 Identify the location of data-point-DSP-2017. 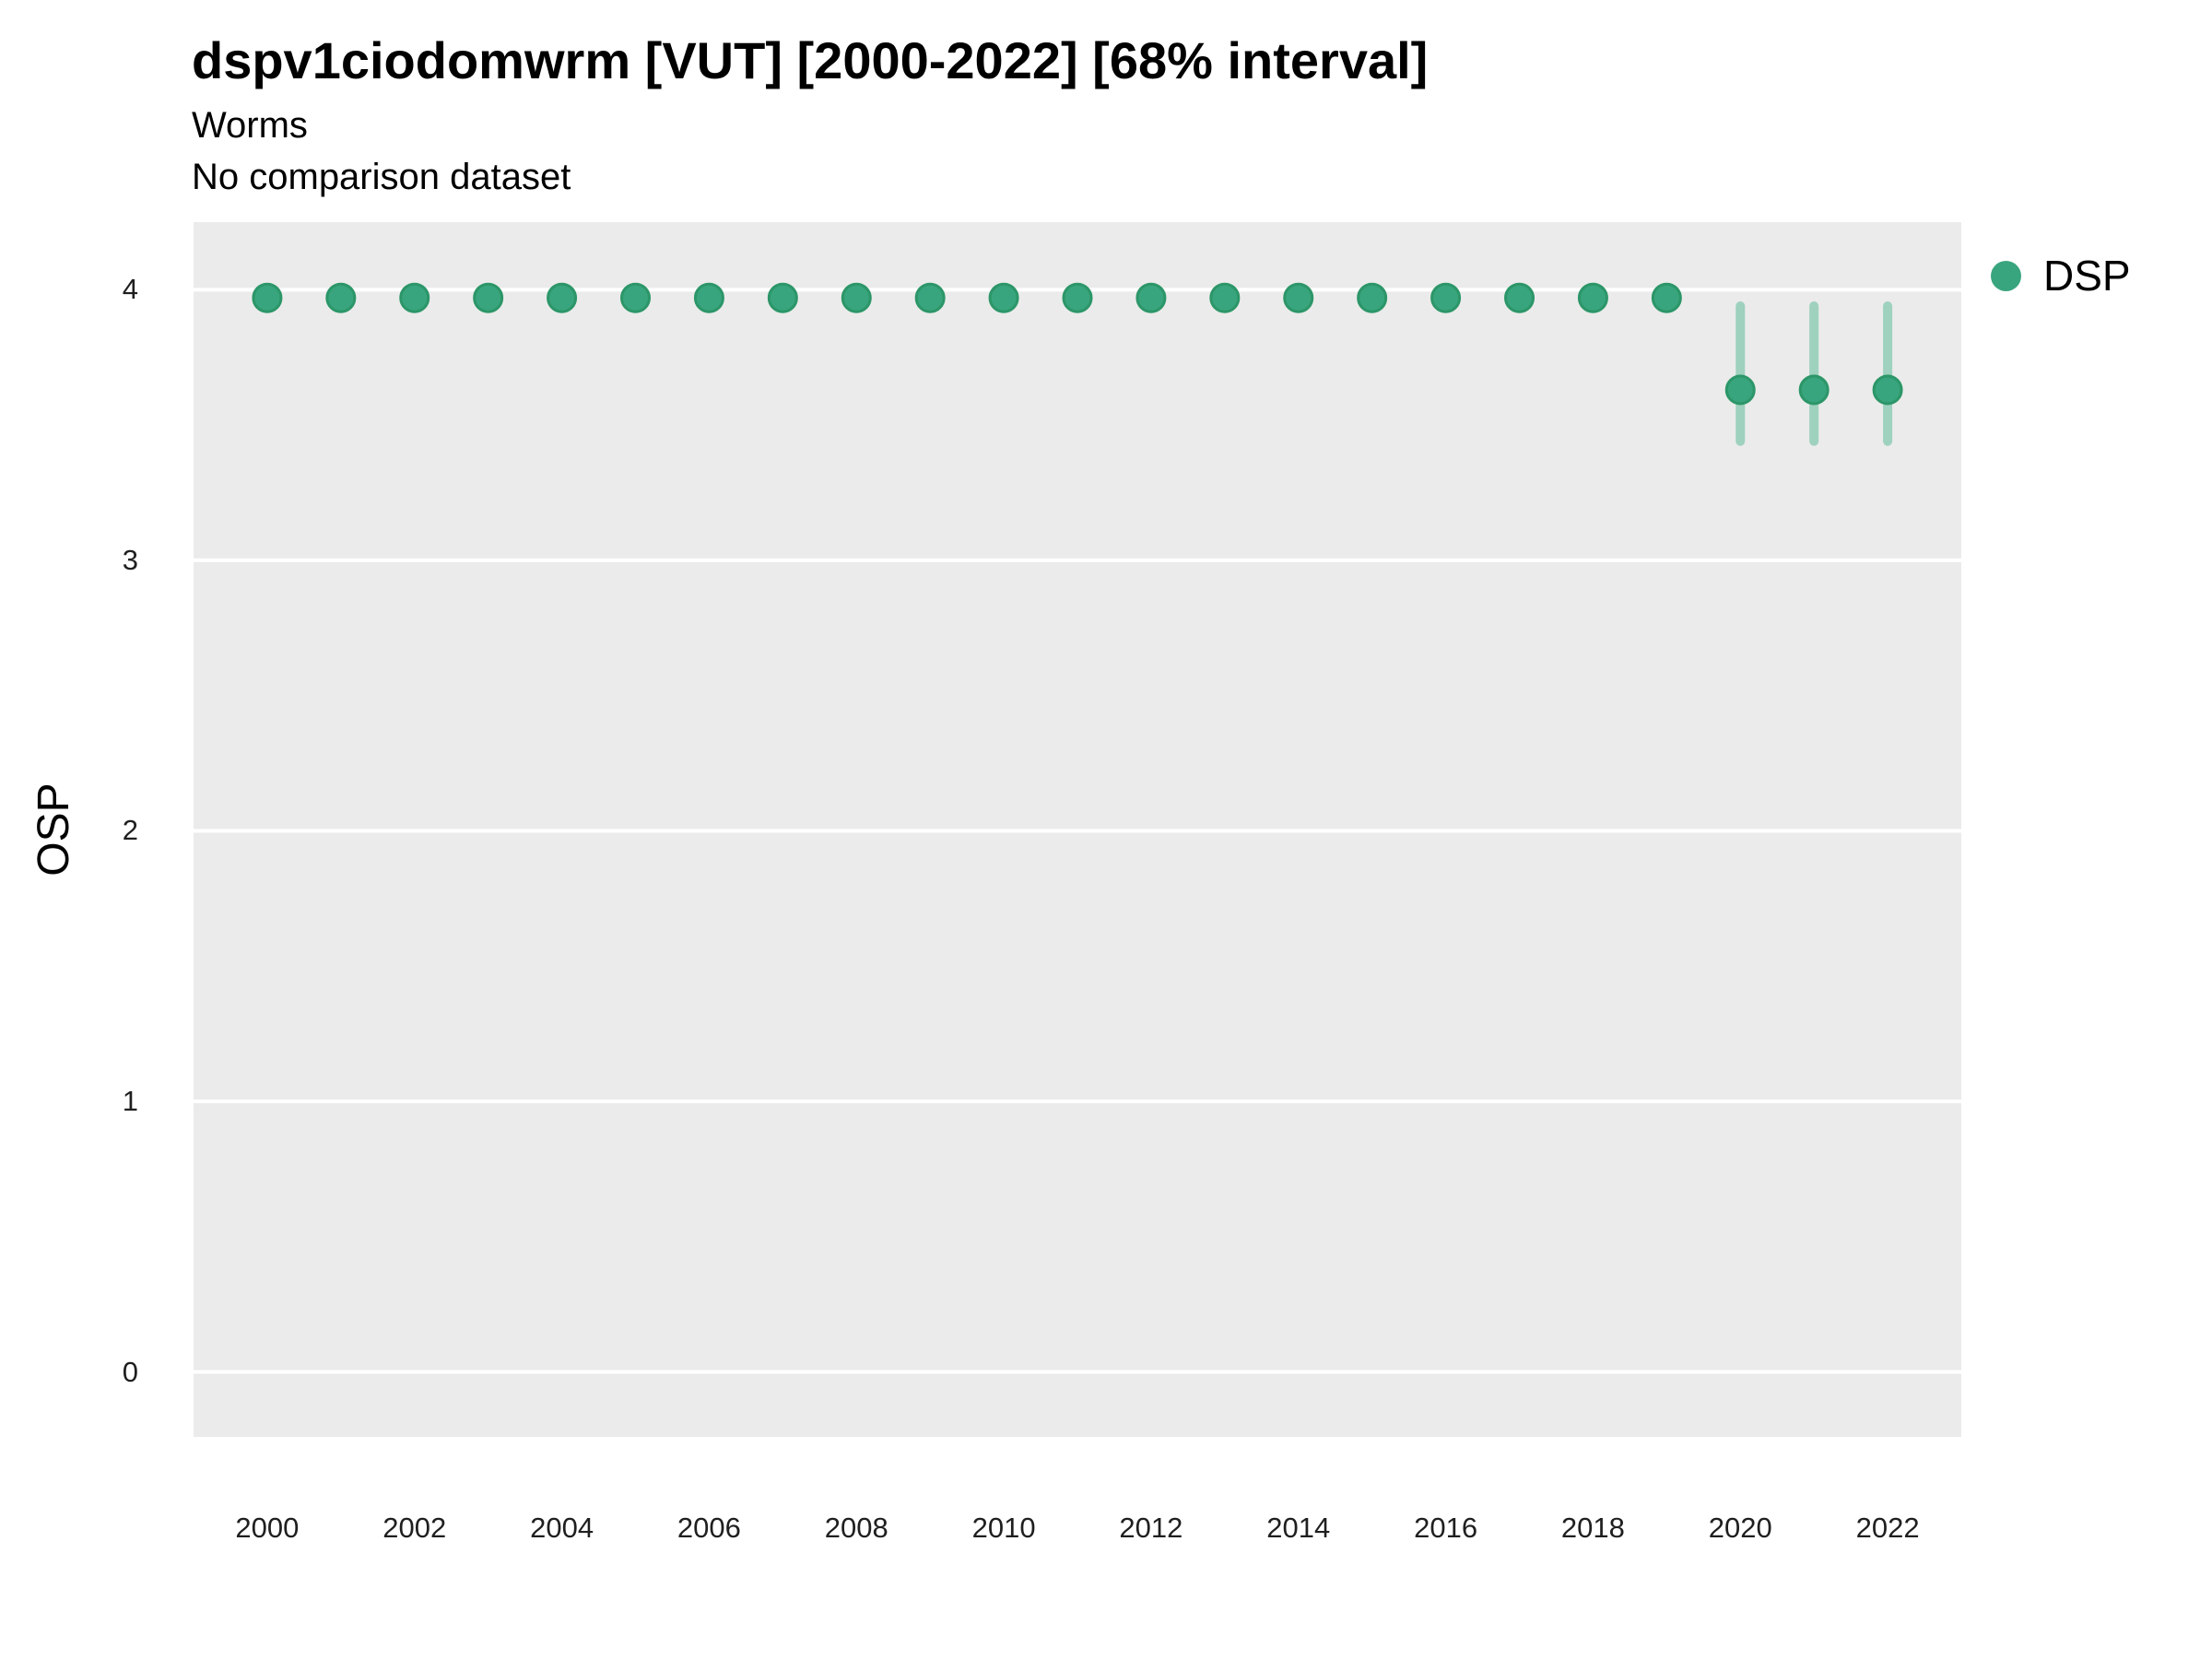
(1519, 297).